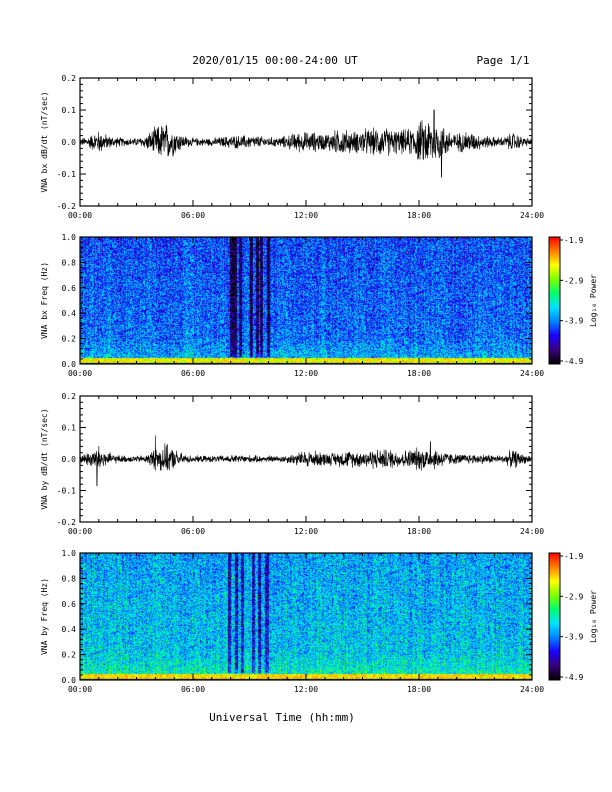 This screenshot has width=612, height=792. I want to click on y-axis-1: -0.2 -0.1 0.0 0.1 0.2 VNA bx dB/dt (nT/sec), so click(286, 142).